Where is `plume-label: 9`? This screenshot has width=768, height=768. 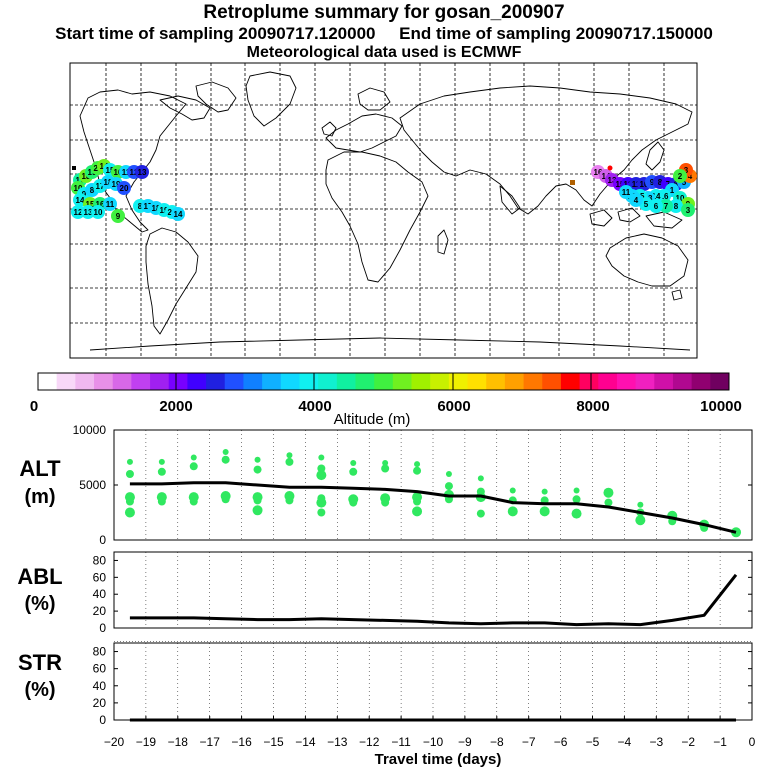 plume-label: 9 is located at coordinates (652, 182).